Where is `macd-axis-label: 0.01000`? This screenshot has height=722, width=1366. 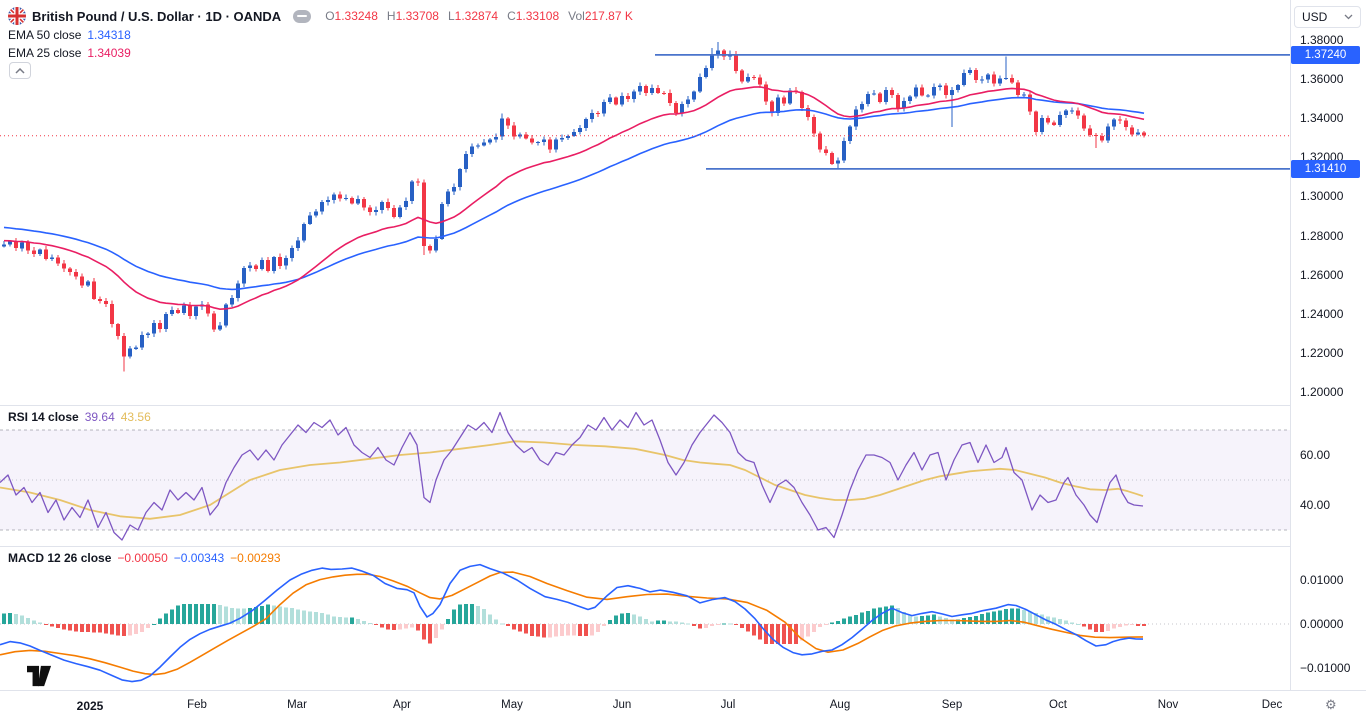 macd-axis-label: 0.01000 is located at coordinates (1322, 580).